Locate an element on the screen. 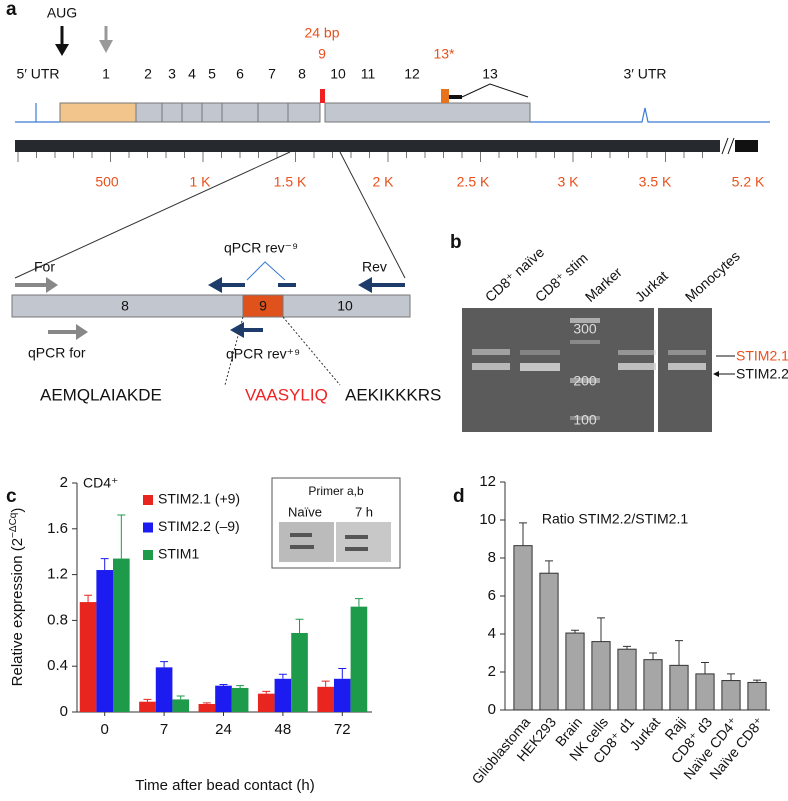 The width and height of the screenshot is (788, 801). exon-13-star is located at coordinates (445, 96).